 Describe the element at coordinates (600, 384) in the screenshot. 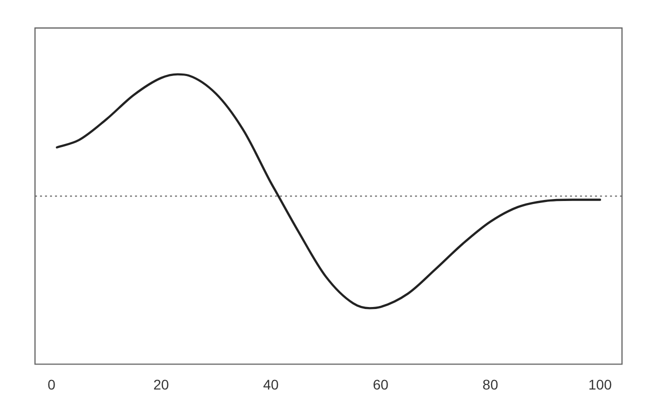

I see `x-tick-label: 100` at that location.